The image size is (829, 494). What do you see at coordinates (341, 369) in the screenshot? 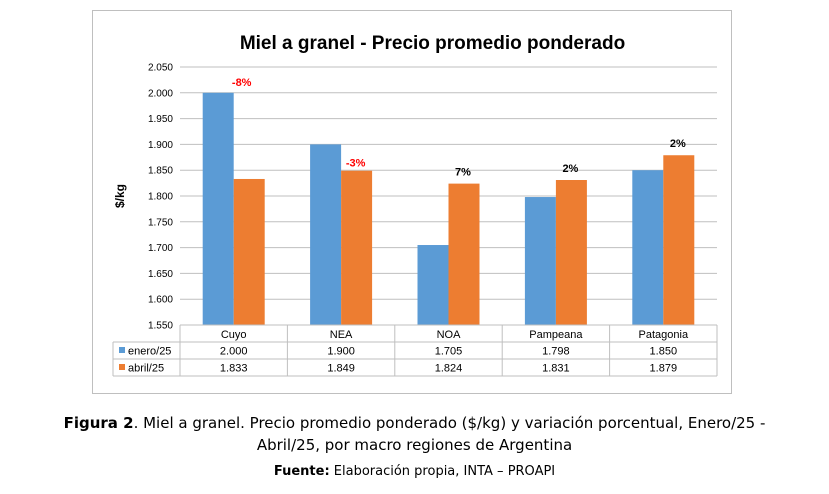
I see `table-value: 1.849` at bounding box center [341, 369].